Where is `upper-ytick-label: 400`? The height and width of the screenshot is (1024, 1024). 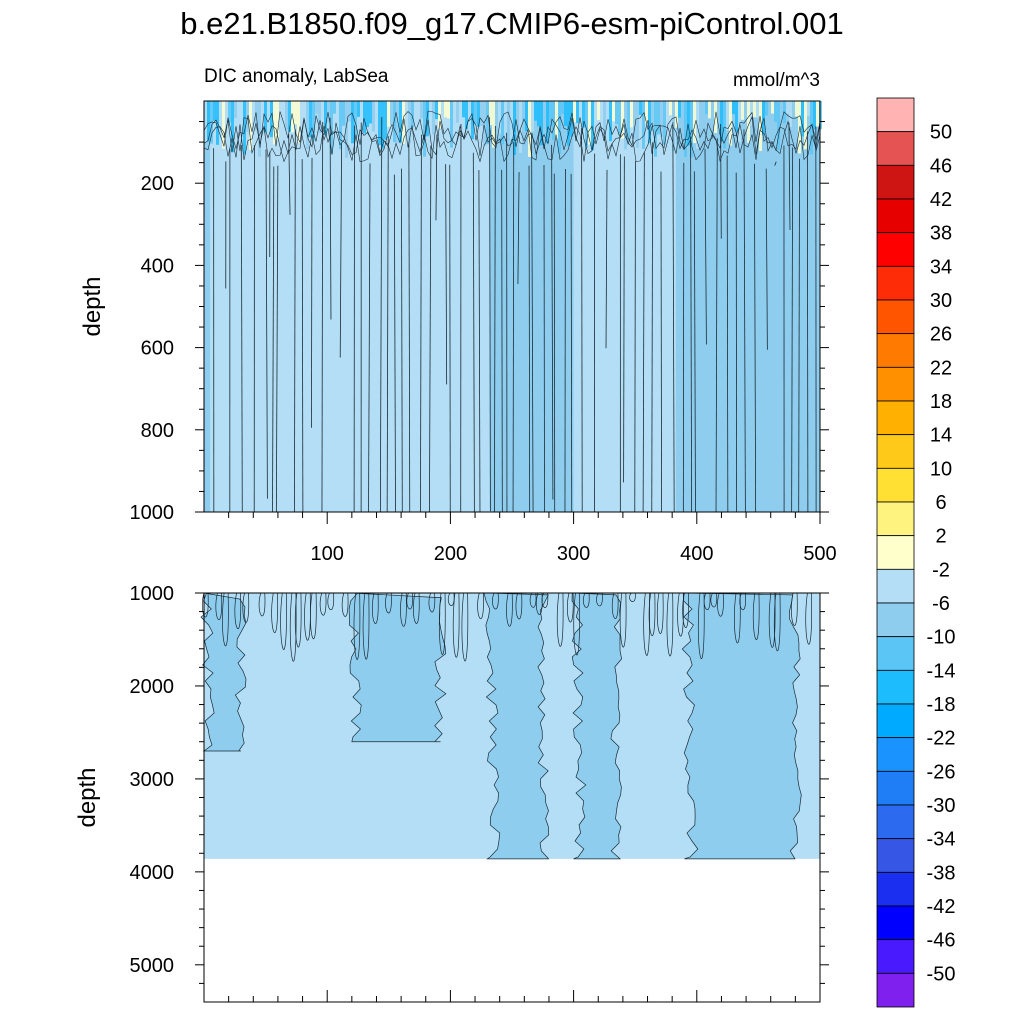
upper-ytick-label: 400 is located at coordinates (157, 266).